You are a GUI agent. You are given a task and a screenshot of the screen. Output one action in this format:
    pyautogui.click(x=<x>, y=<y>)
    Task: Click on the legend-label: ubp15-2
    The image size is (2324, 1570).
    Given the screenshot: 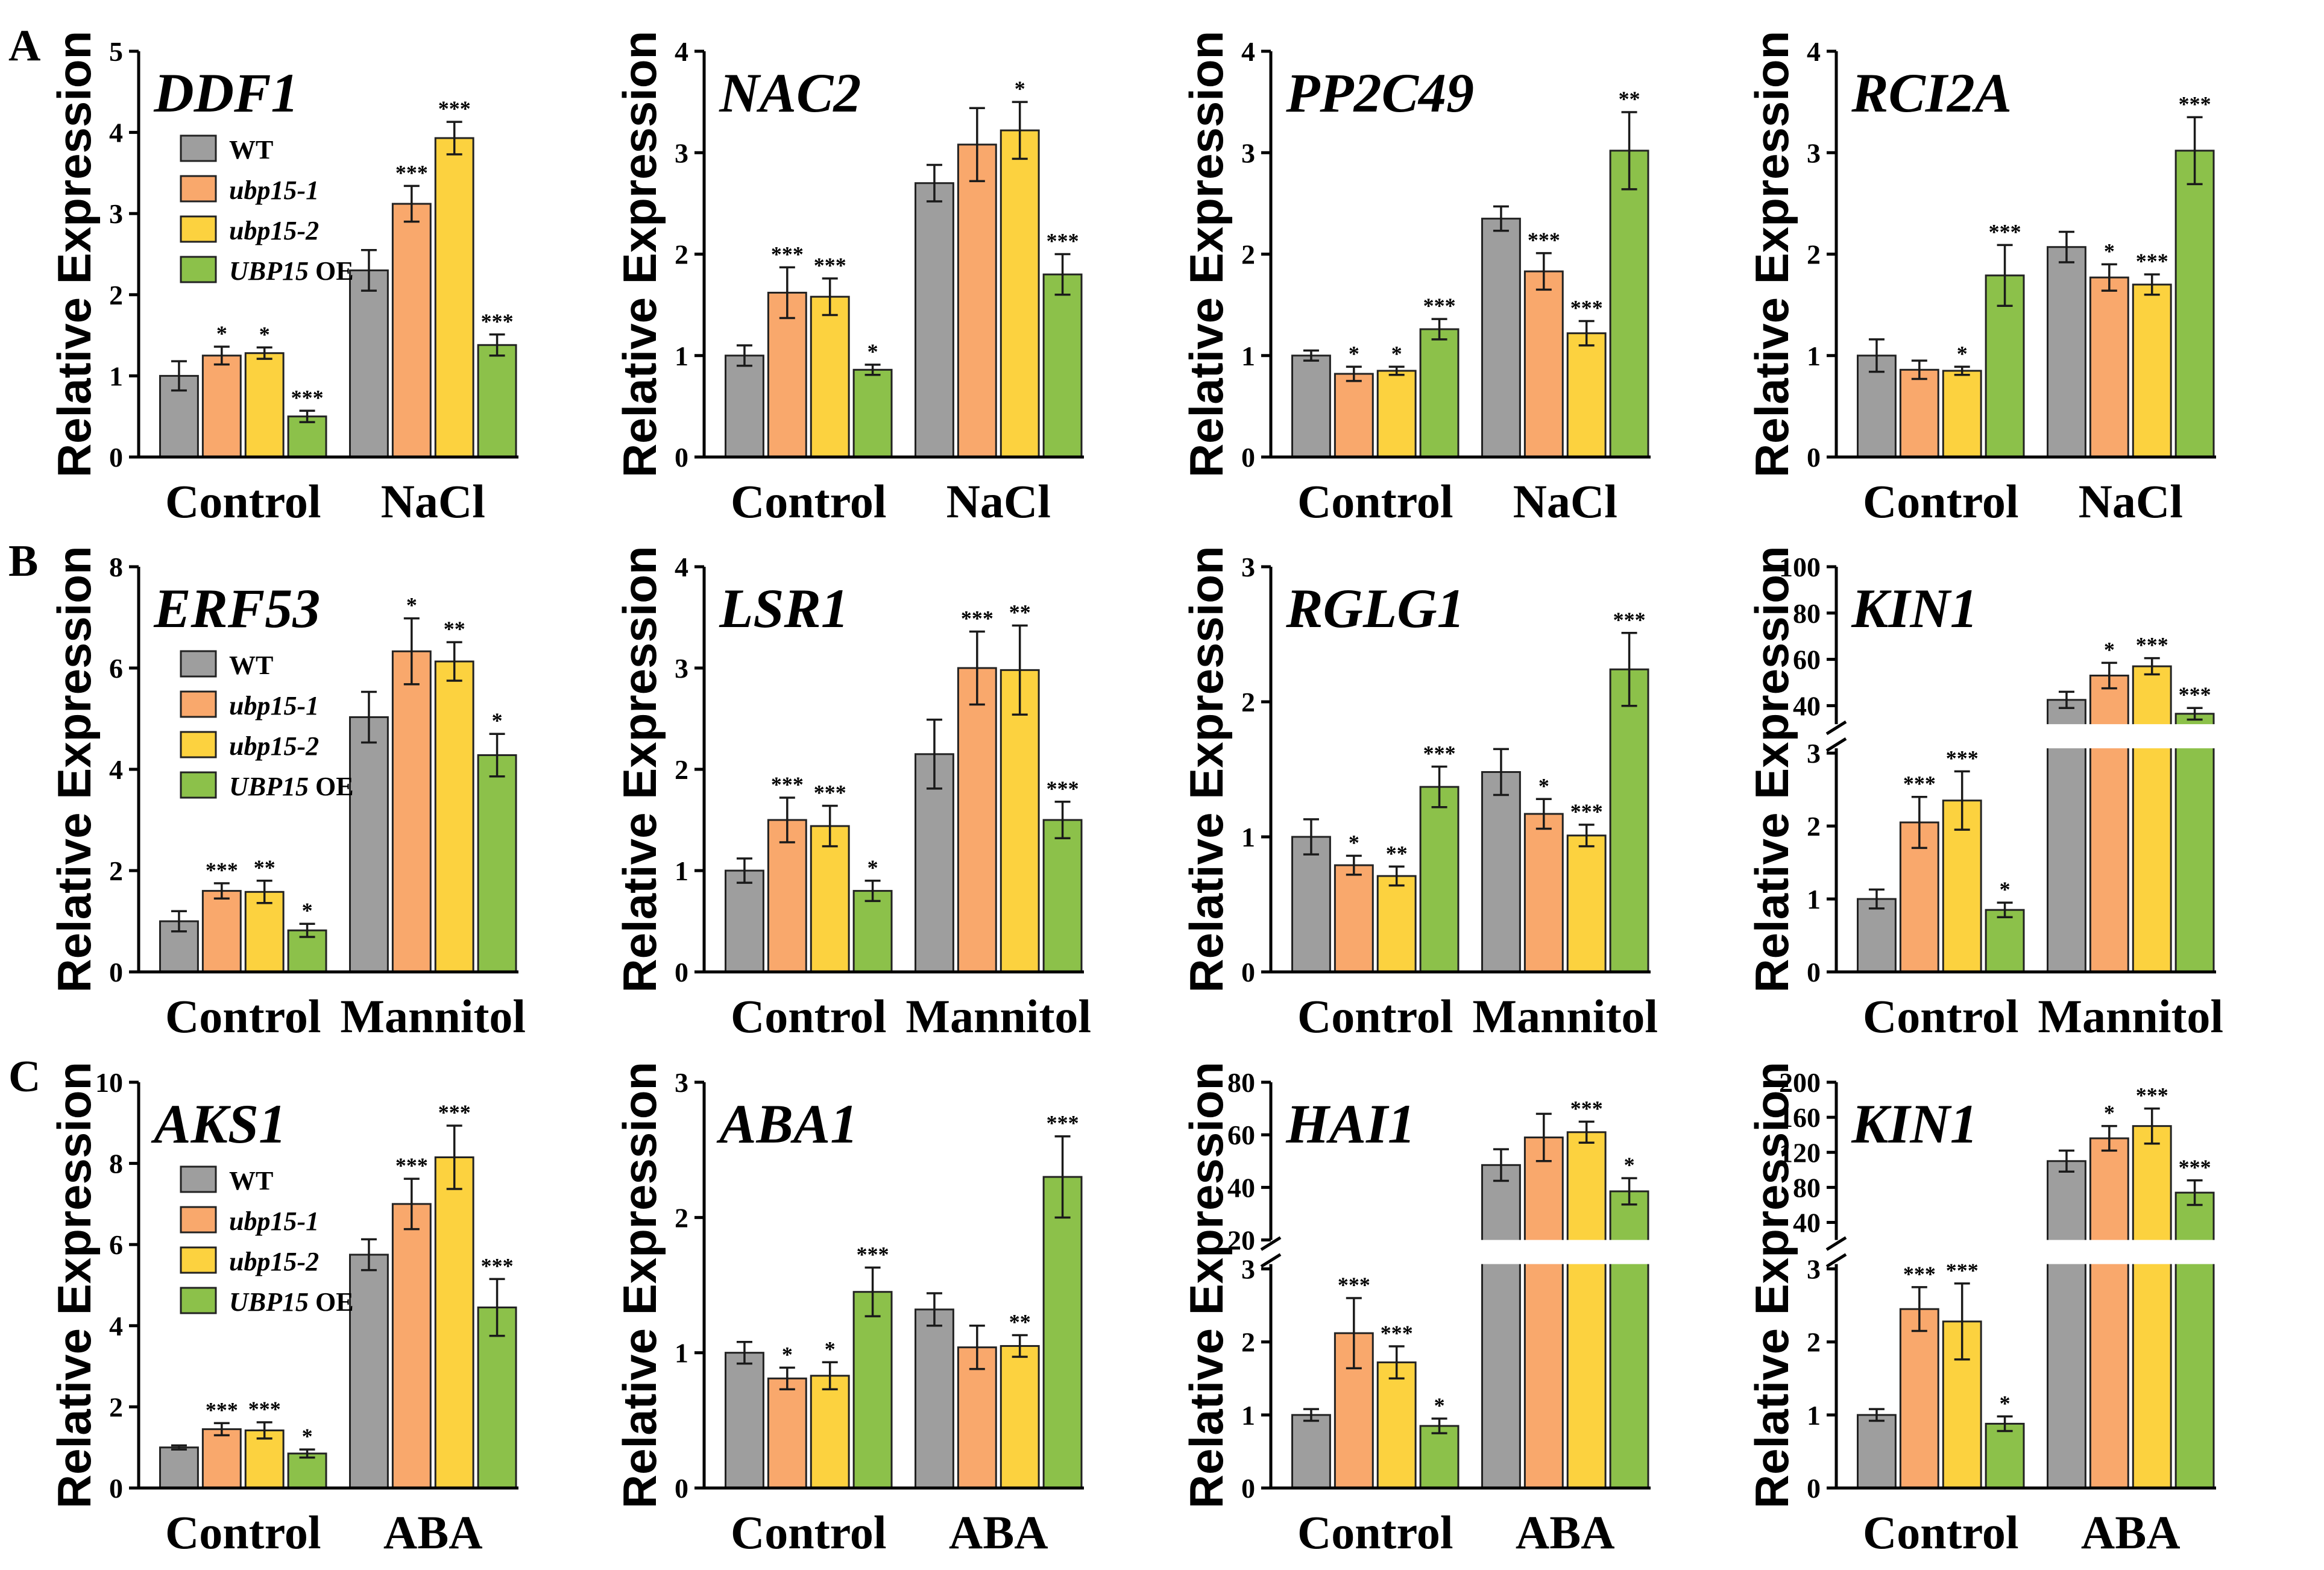 What is the action you would take?
    pyautogui.click(x=274, y=746)
    